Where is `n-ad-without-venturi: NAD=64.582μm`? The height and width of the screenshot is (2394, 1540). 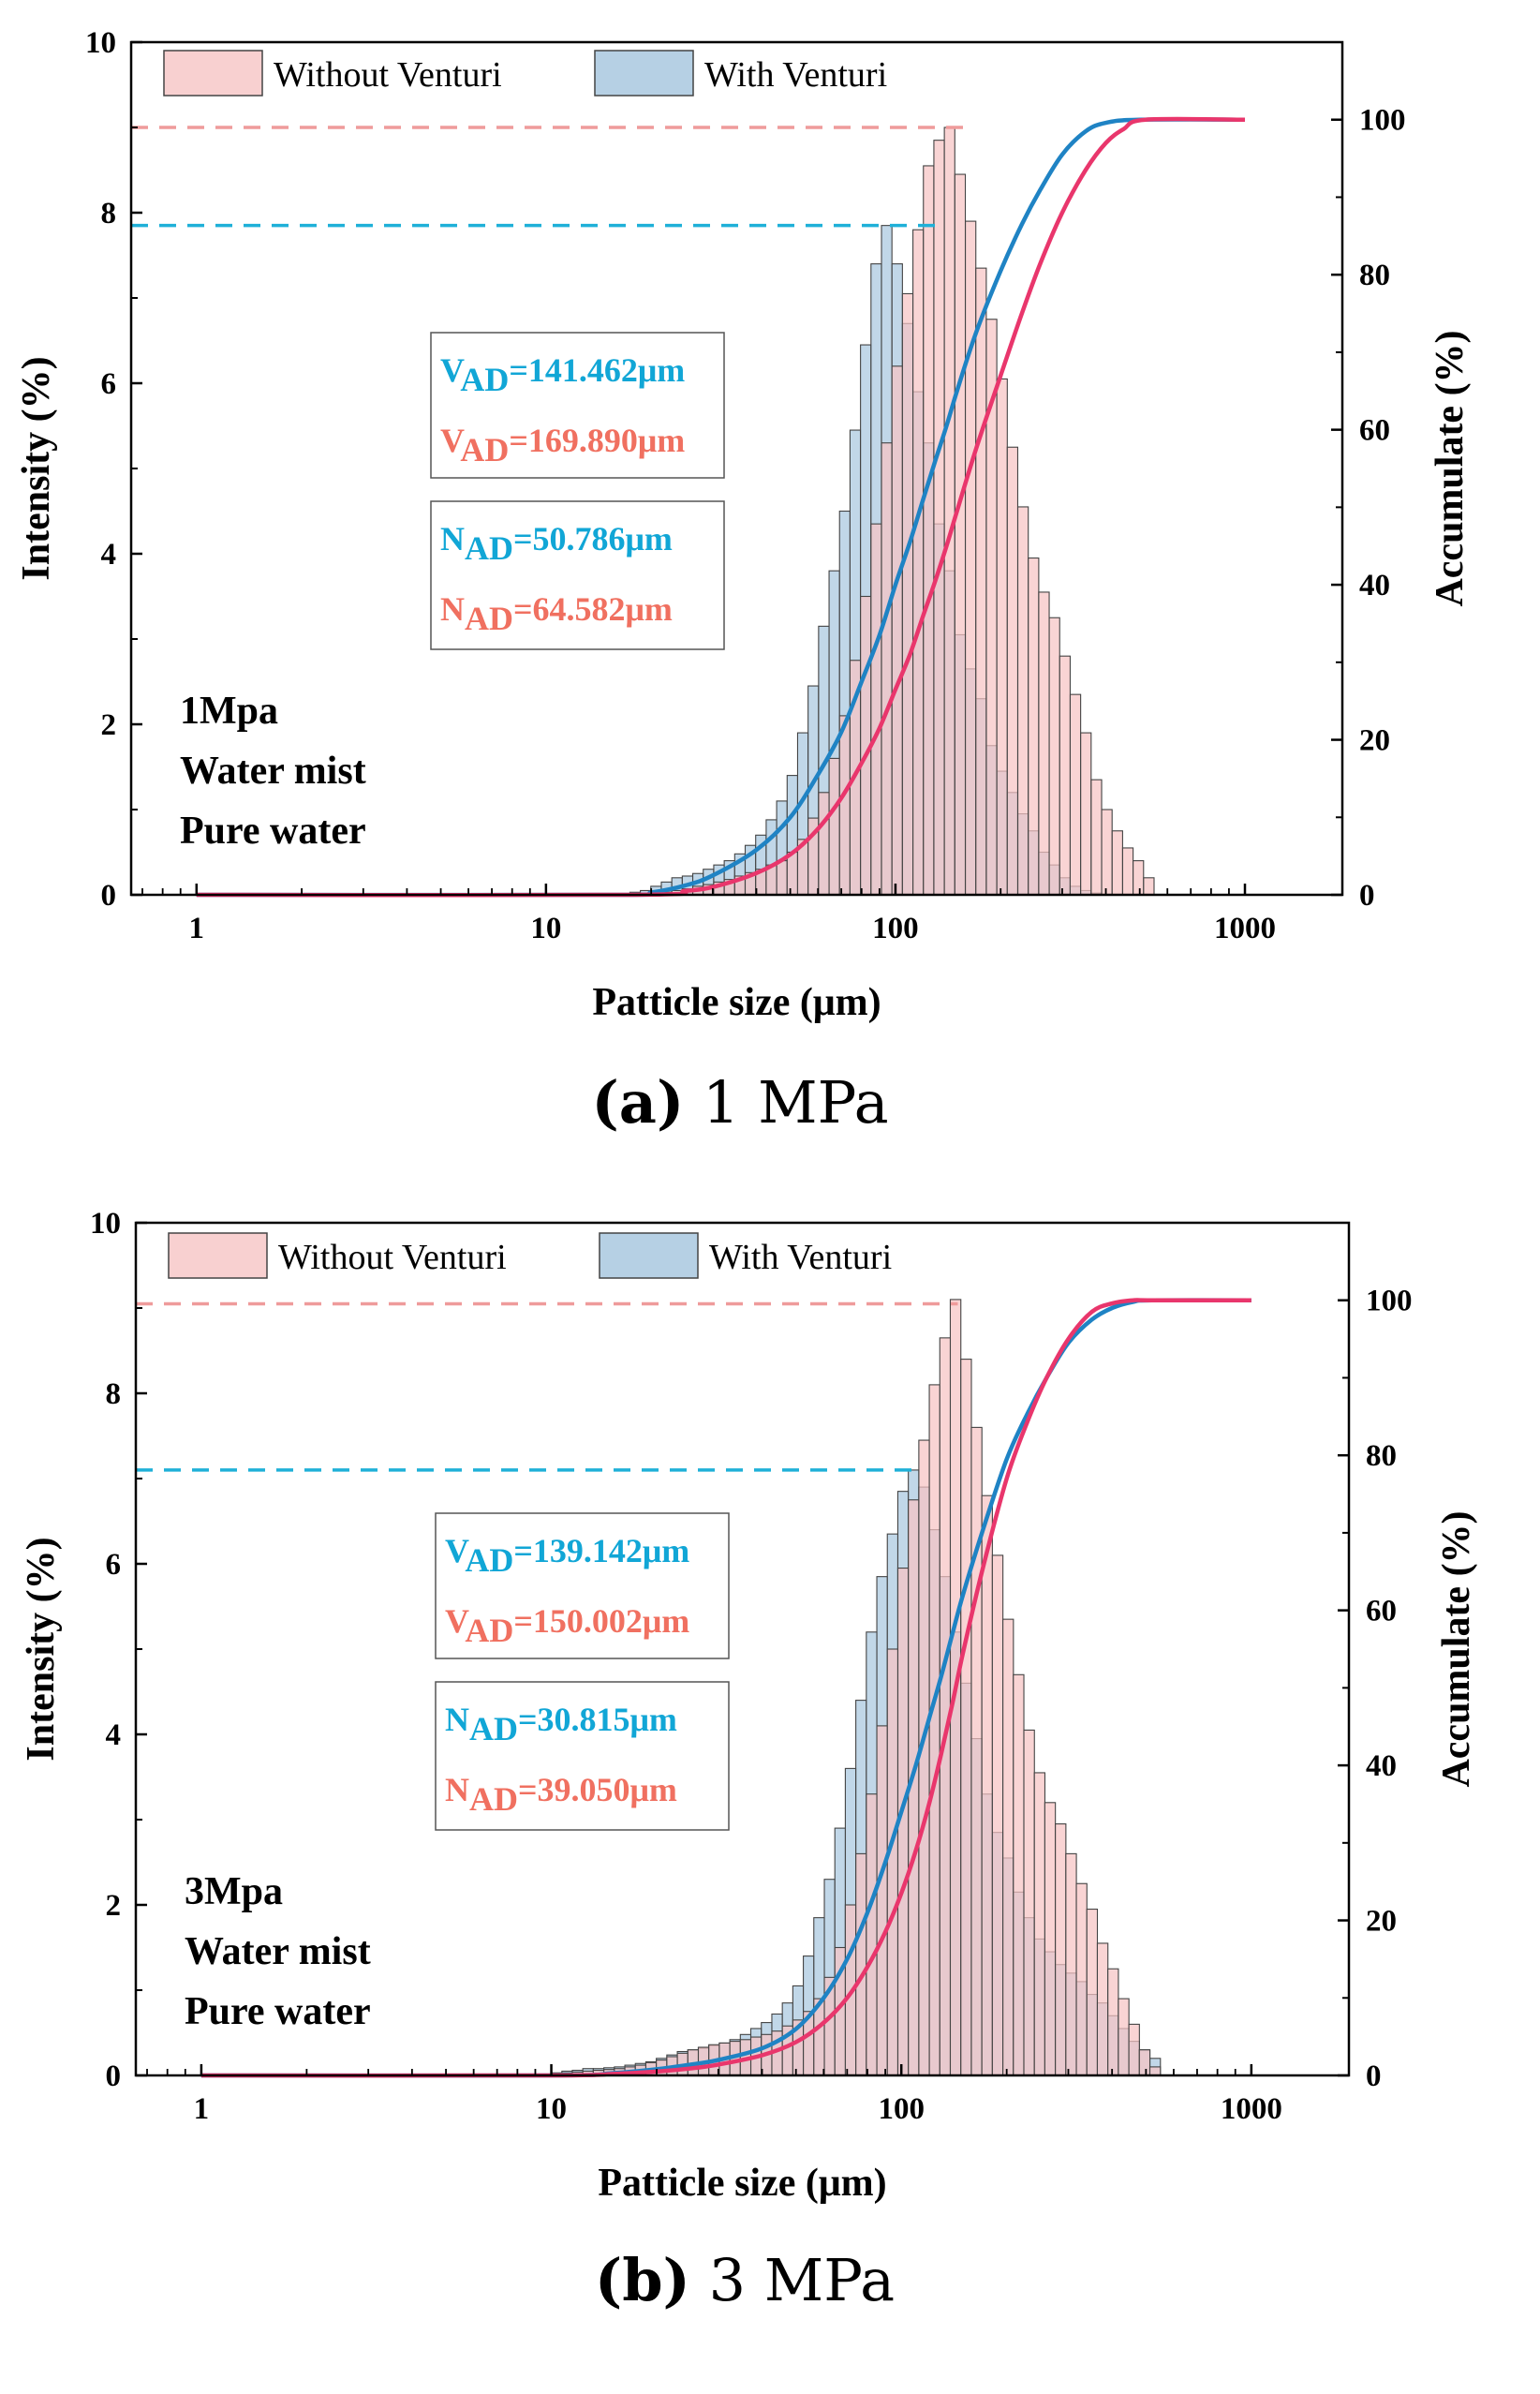
n-ad-without-venturi: NAD=64.582μm is located at coordinates (556, 613).